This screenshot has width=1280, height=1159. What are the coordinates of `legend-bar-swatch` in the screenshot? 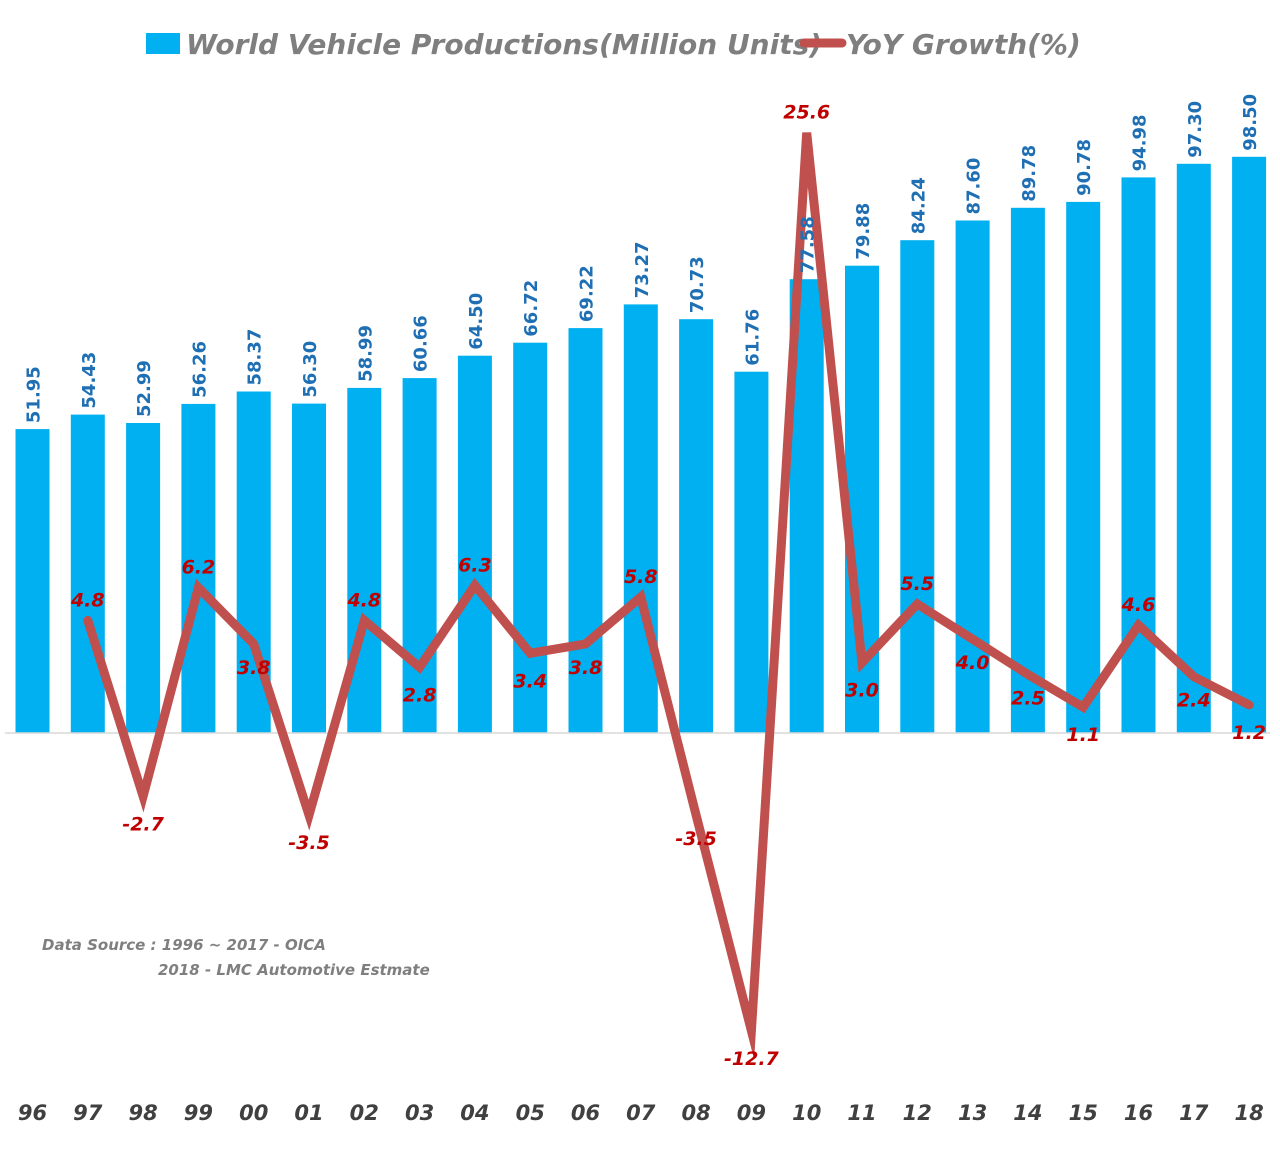 It's located at (163, 43).